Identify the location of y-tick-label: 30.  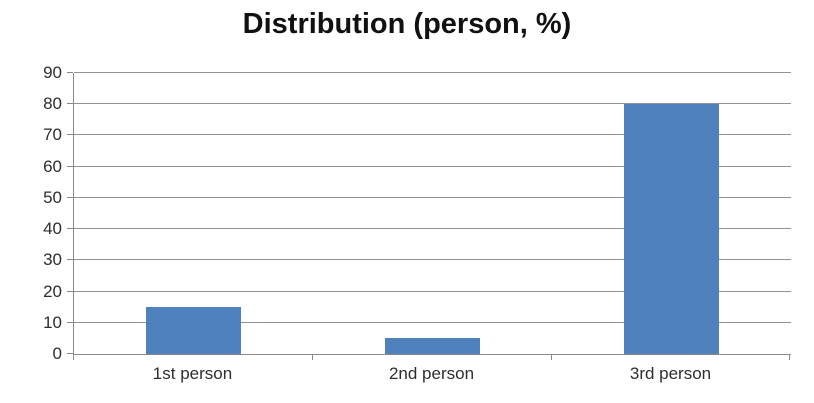
(52, 260).